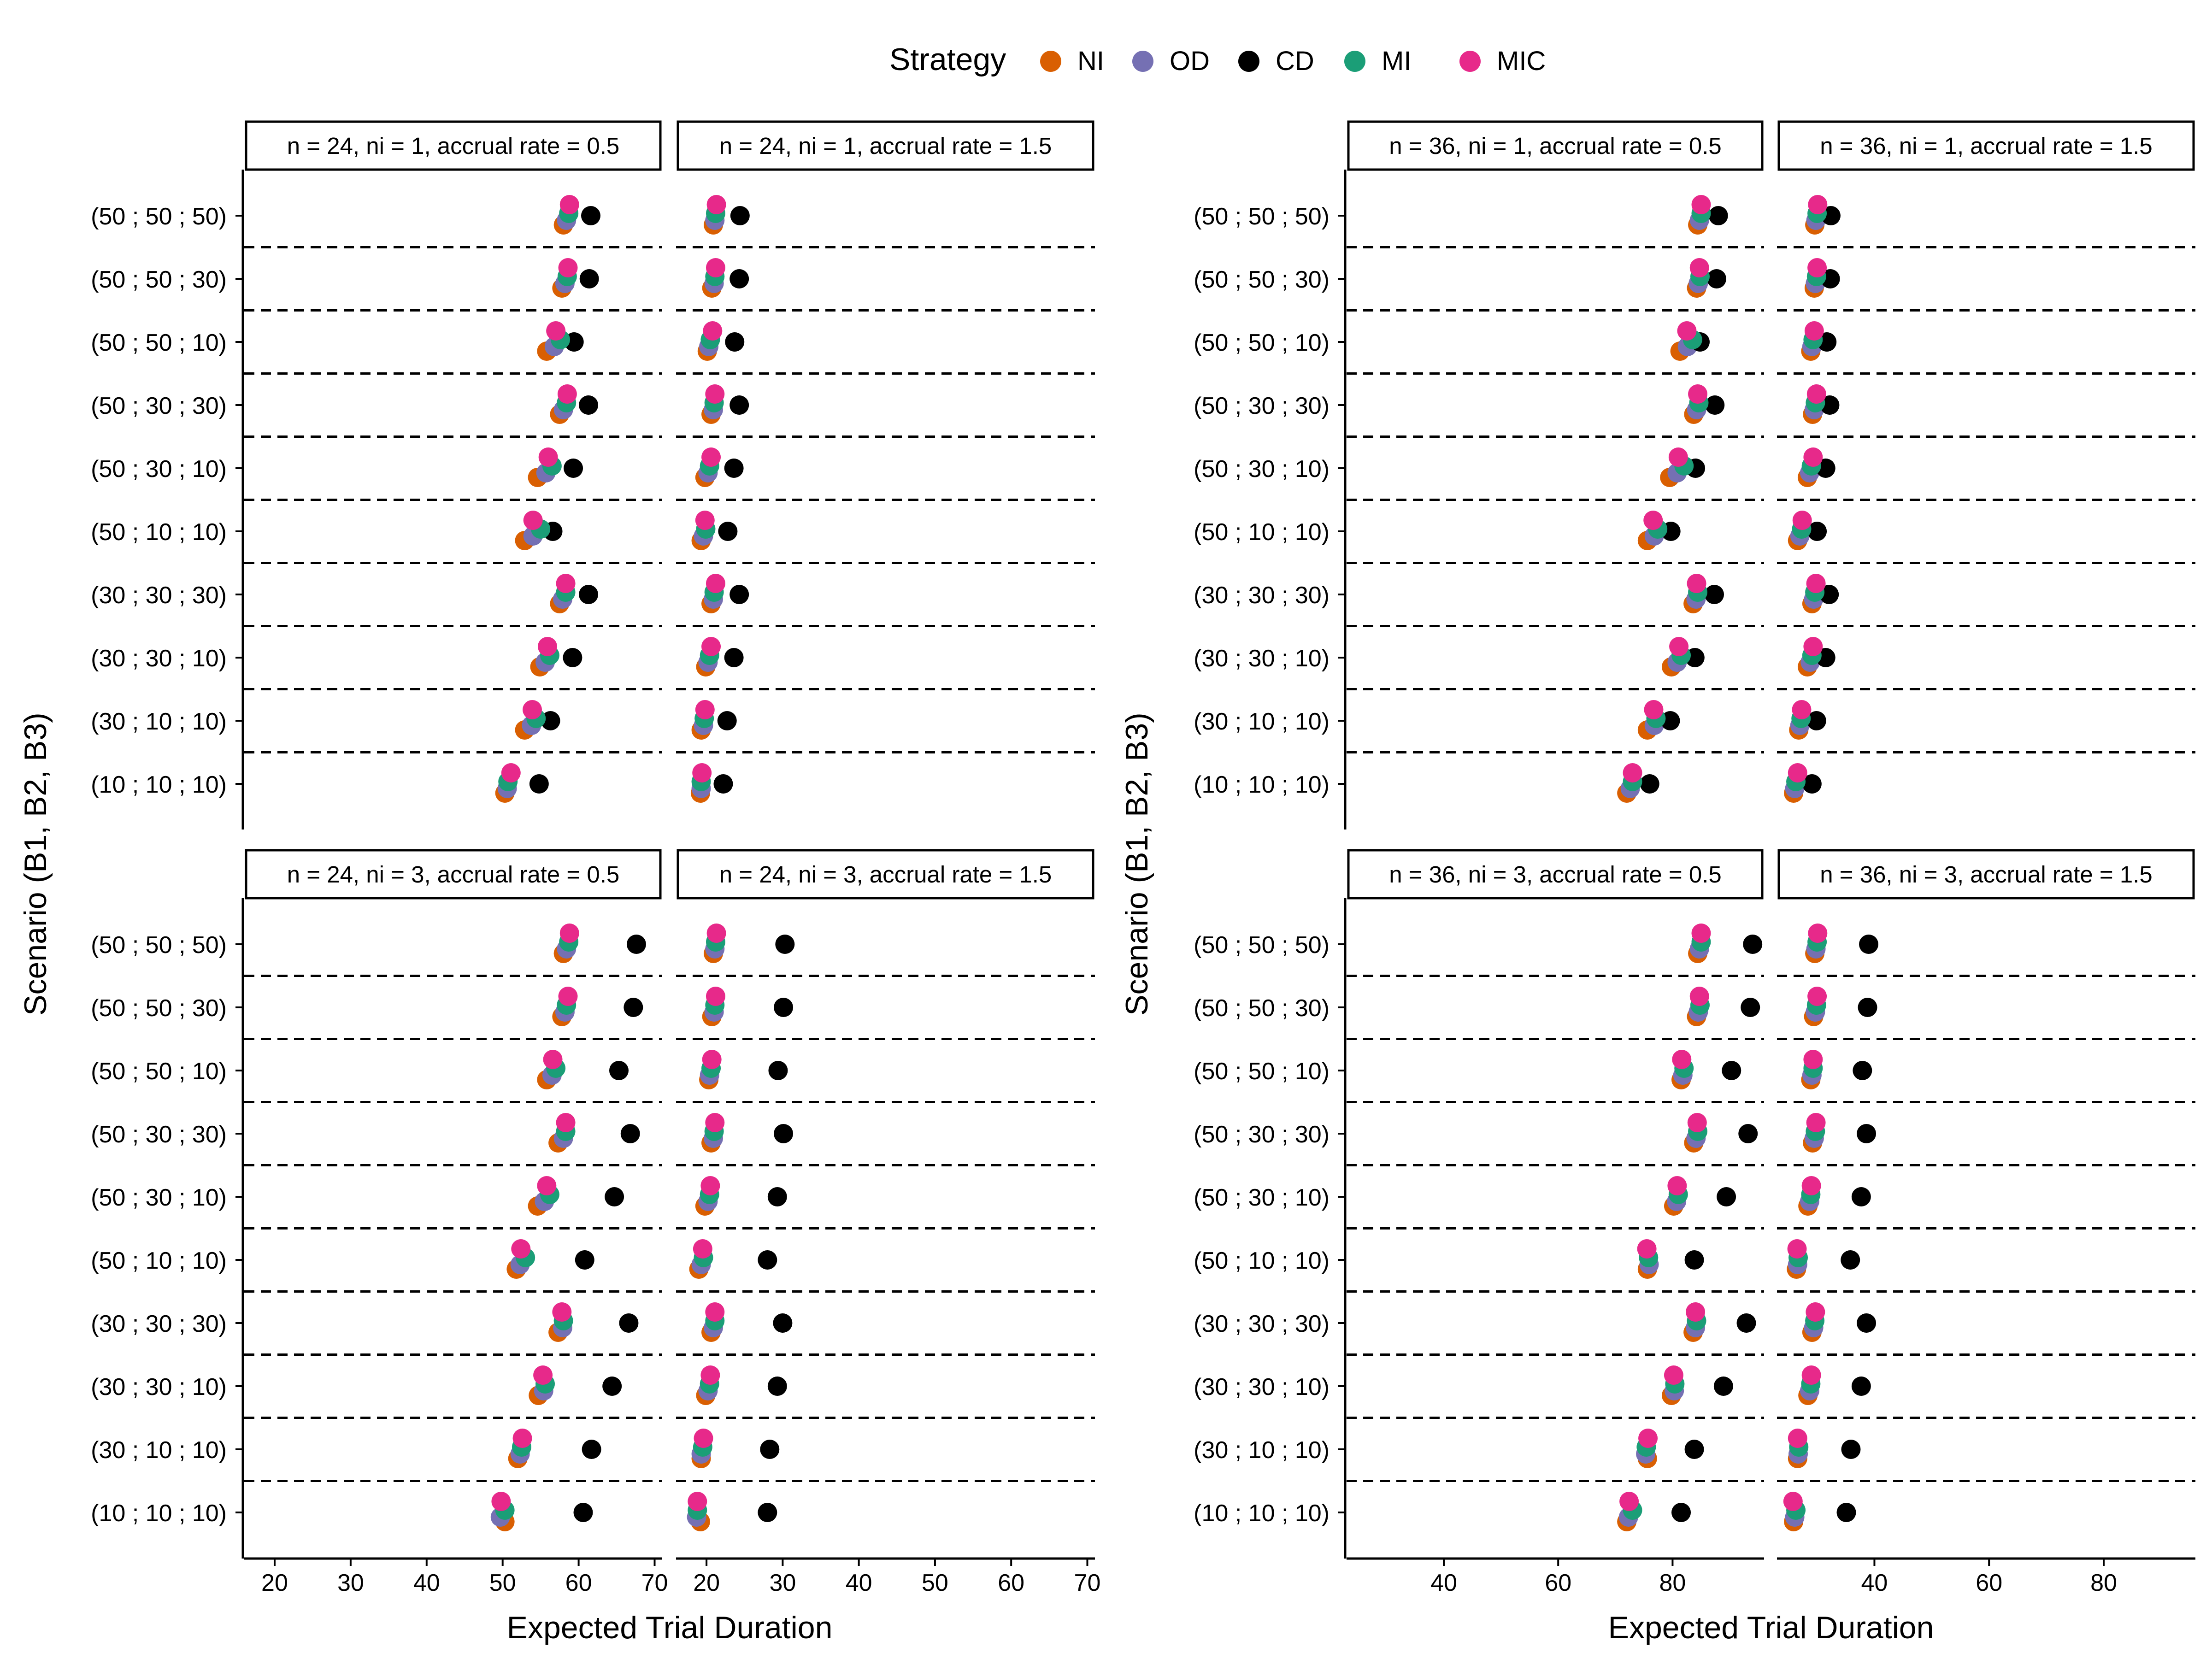  I want to click on y-tick-label: (30 ; 30 ; 30), so click(159, 1324).